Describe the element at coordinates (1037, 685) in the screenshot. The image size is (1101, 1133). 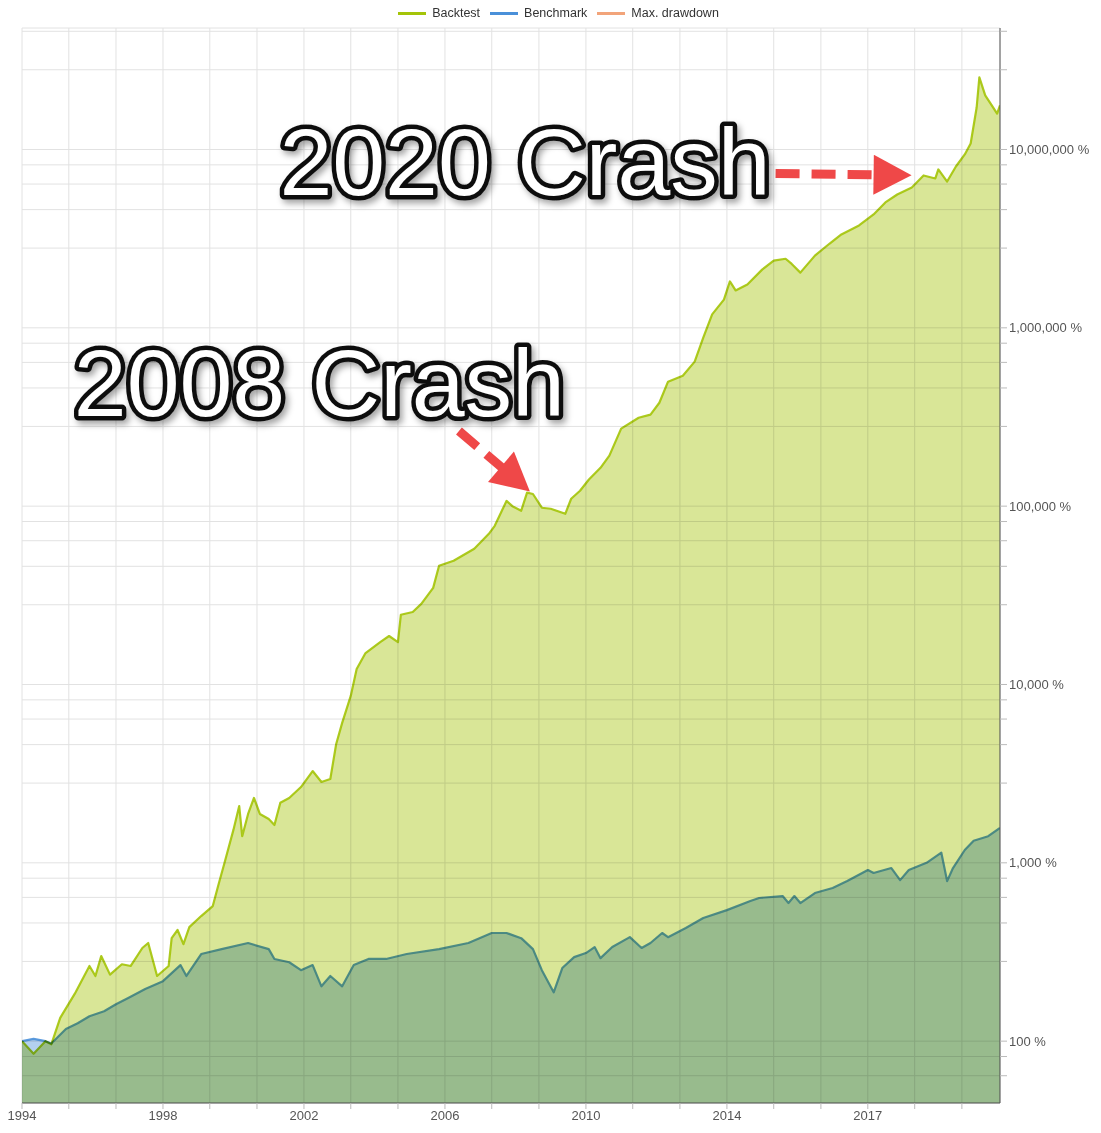
I see `y-tick-label: 10,000 %` at that location.